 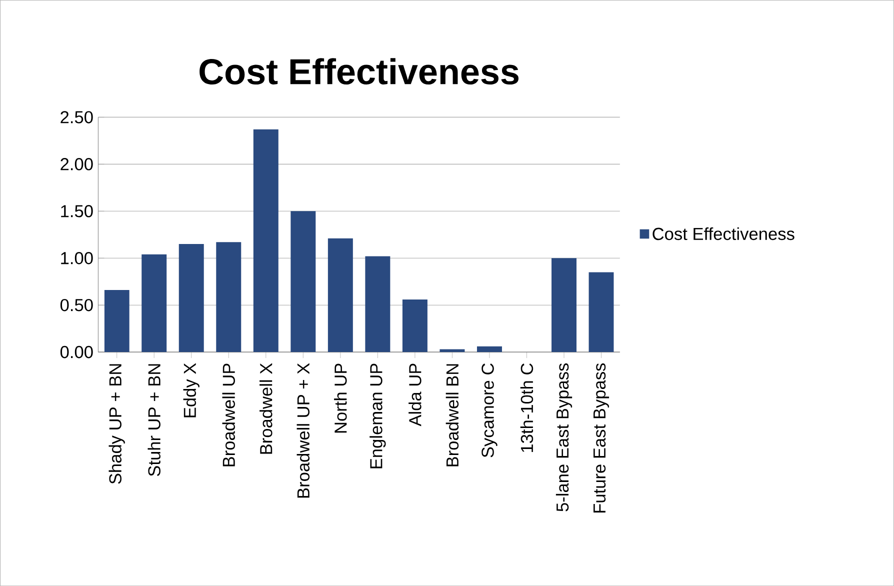 What do you see at coordinates (154, 420) in the screenshot?
I see `x-tick-label: Stuhr UP + BN` at bounding box center [154, 420].